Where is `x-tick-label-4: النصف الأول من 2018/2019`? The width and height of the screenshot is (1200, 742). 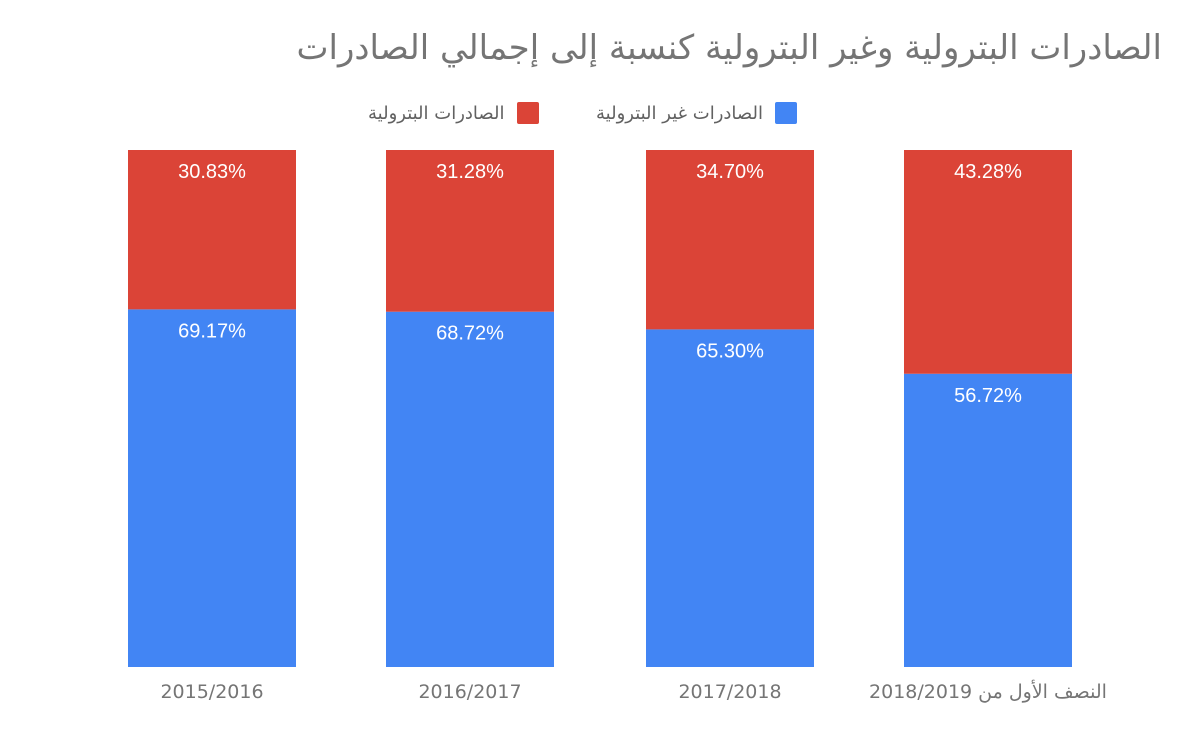
x-tick-label-4: النصف الأول من 2018/2019 is located at coordinates (988, 691).